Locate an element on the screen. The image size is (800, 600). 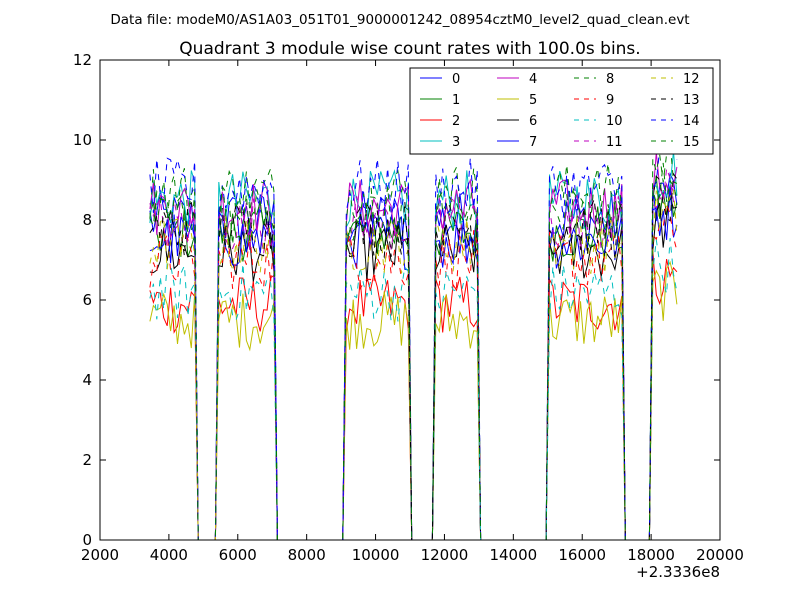
x-offset-label: +2.3336e8 is located at coordinates (678, 572).